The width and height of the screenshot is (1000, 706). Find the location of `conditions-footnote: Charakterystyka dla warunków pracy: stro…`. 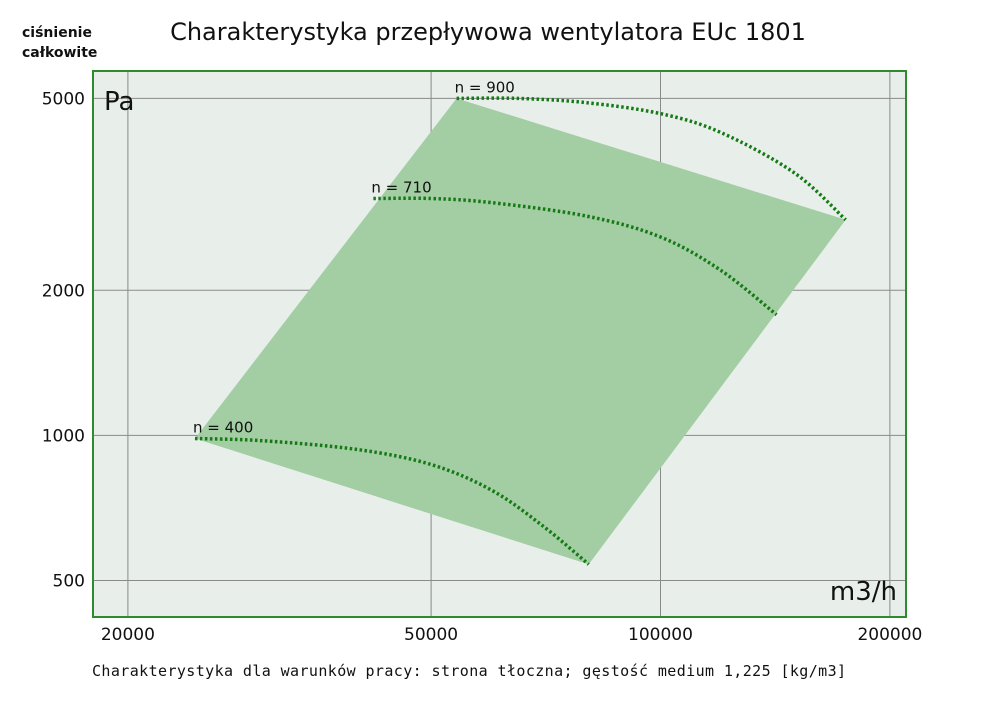

conditions-footnote: Charakterystyka dla warunków pracy: stro… is located at coordinates (469, 671).